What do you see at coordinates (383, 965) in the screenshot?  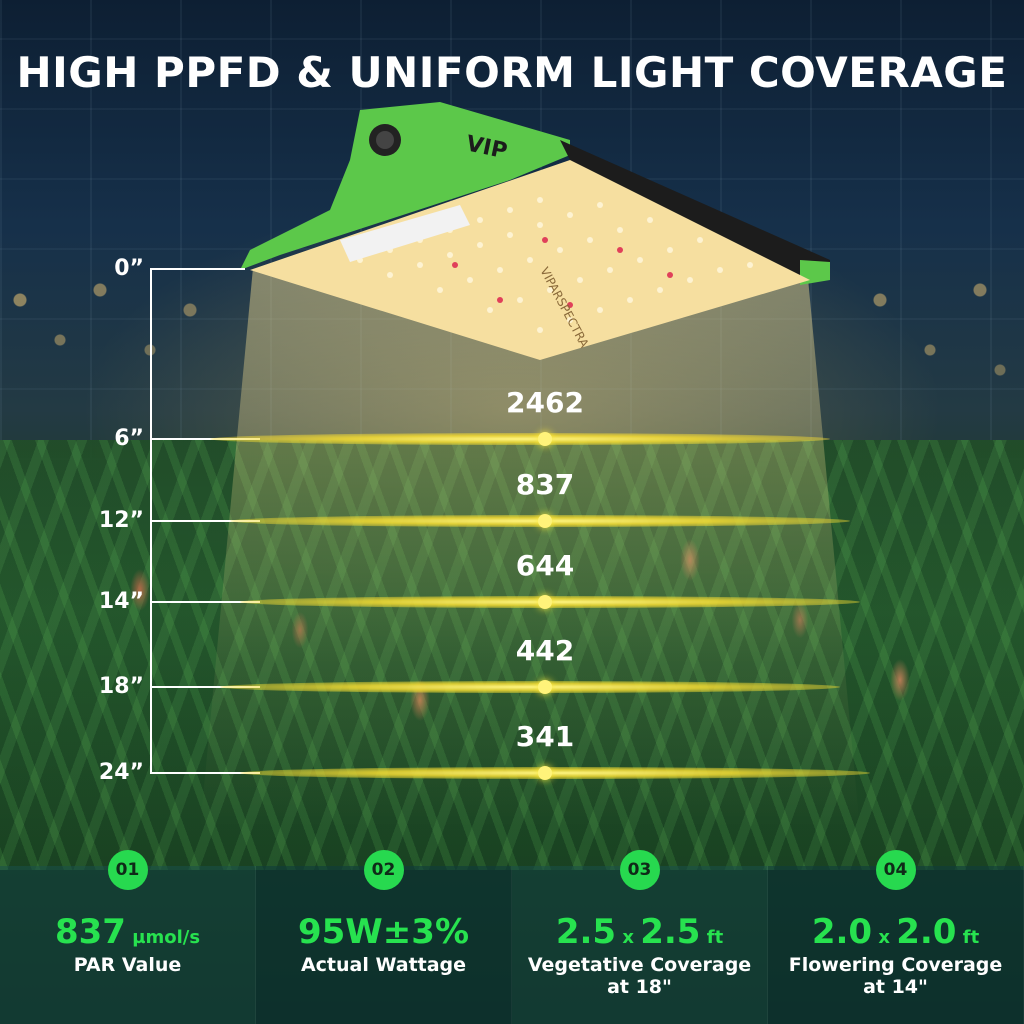 I see `feature-label: Actual Wattage` at bounding box center [383, 965].